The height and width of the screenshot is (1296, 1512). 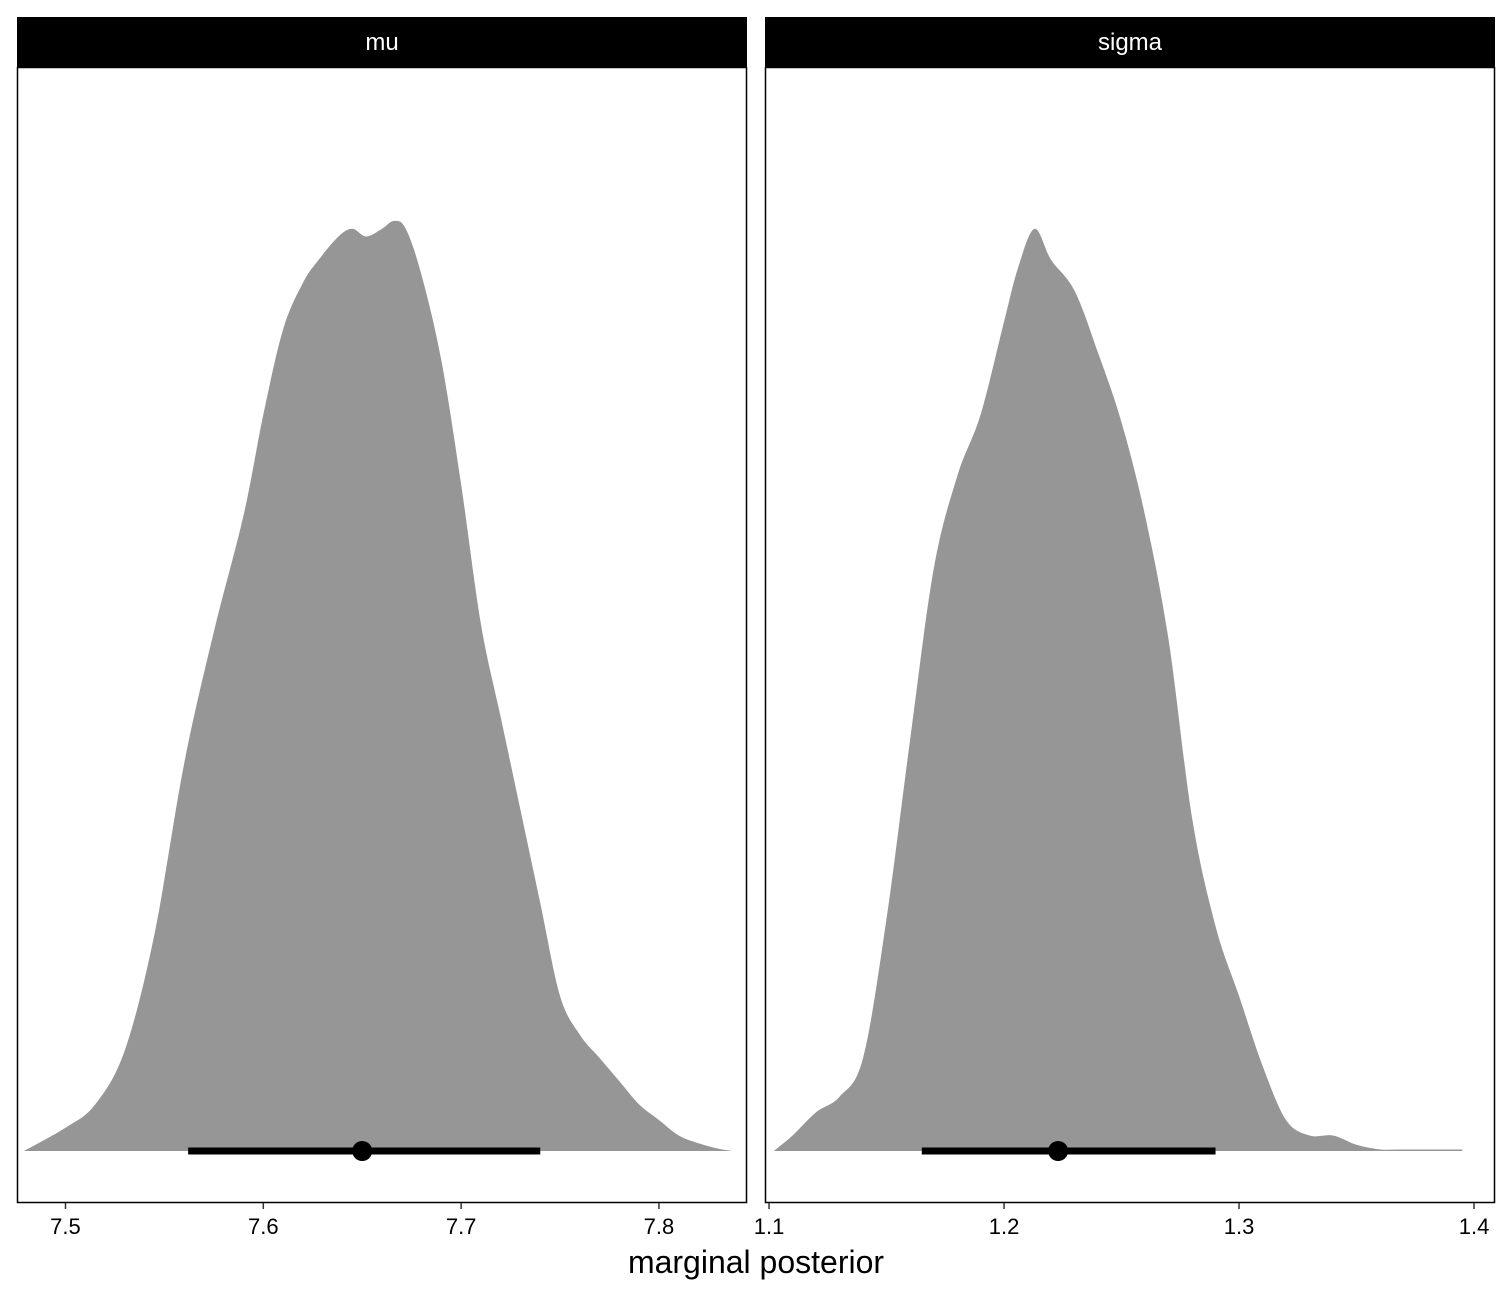 I want to click on x-axis-mu: 7.5 7.6 7.7 7.8, so click(x=362, y=1221).